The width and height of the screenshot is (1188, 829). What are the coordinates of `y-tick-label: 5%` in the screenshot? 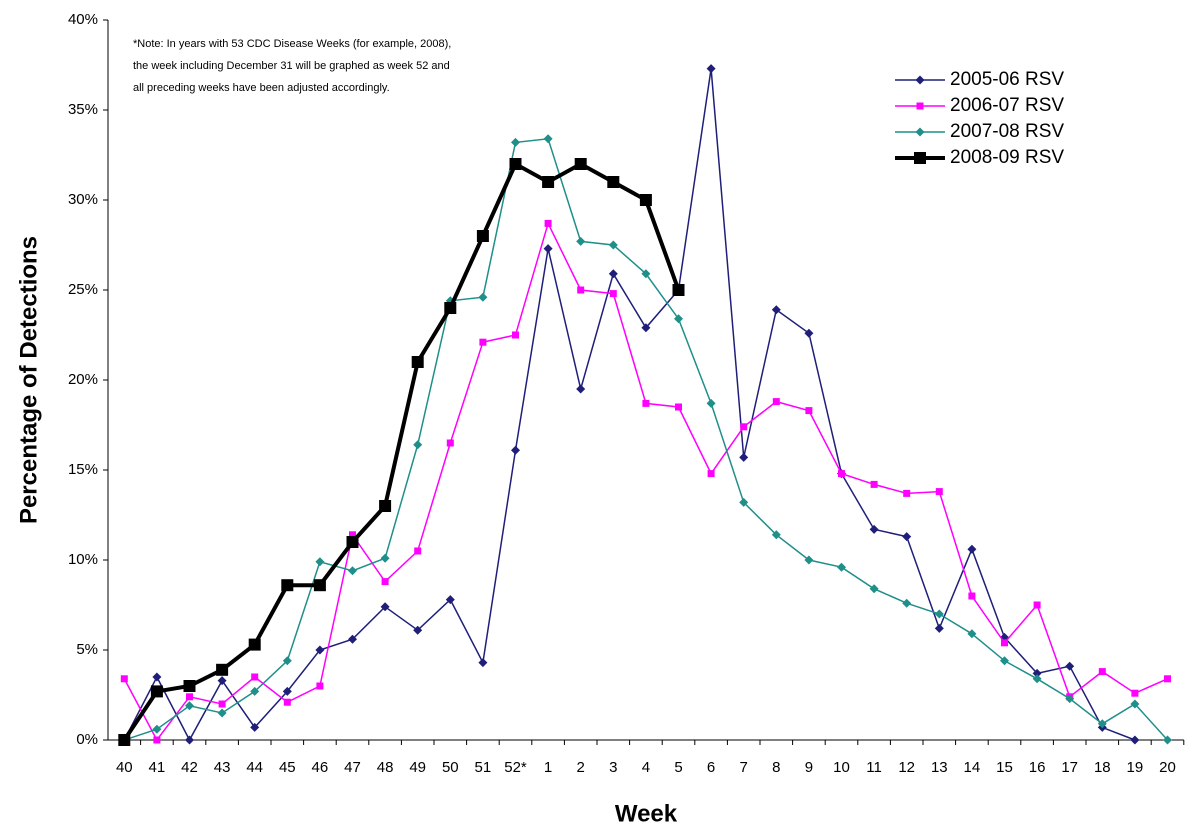 It's located at (87, 649).